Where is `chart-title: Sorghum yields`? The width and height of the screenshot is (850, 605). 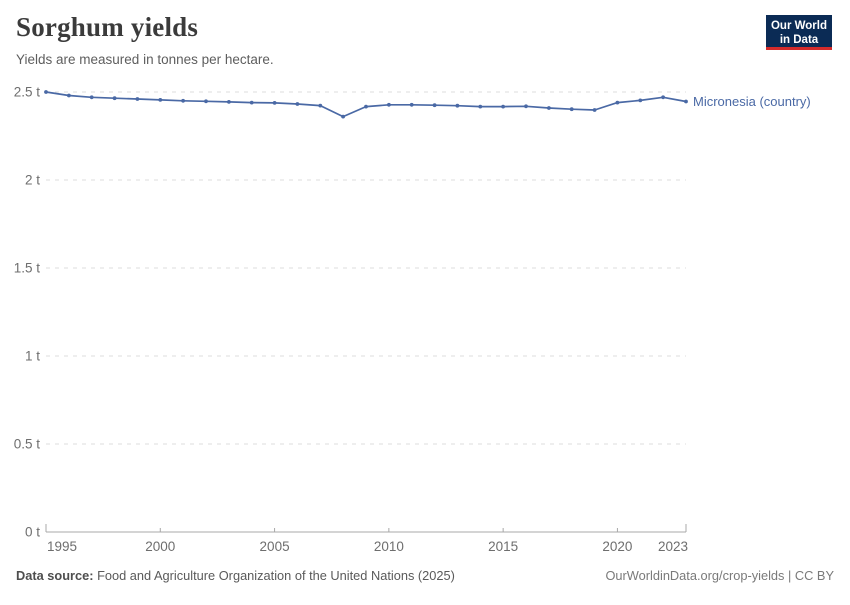
chart-title: Sorghum yields is located at coordinates (107, 27).